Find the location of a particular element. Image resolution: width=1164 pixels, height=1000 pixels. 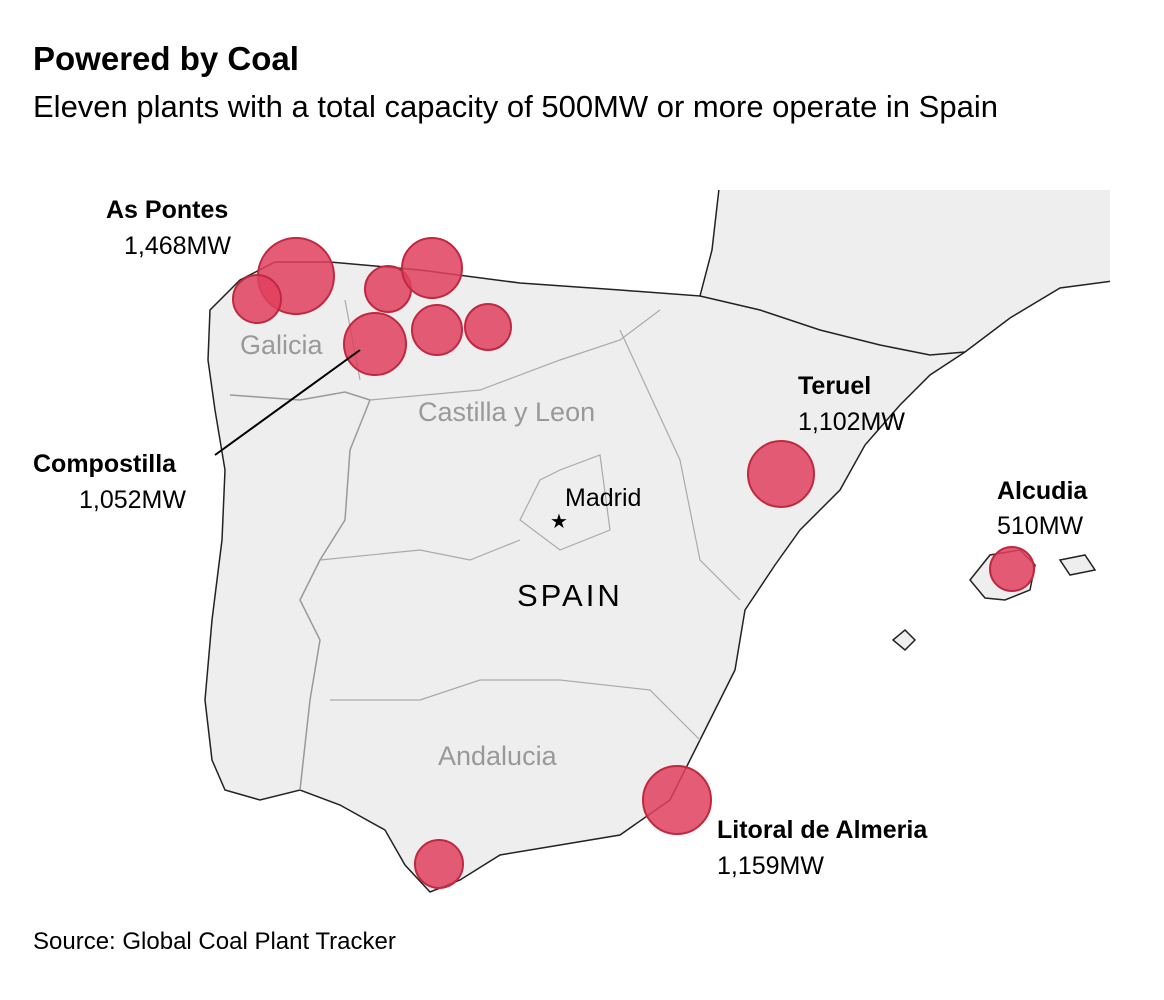

country-label: SPAIN is located at coordinates (570, 595).